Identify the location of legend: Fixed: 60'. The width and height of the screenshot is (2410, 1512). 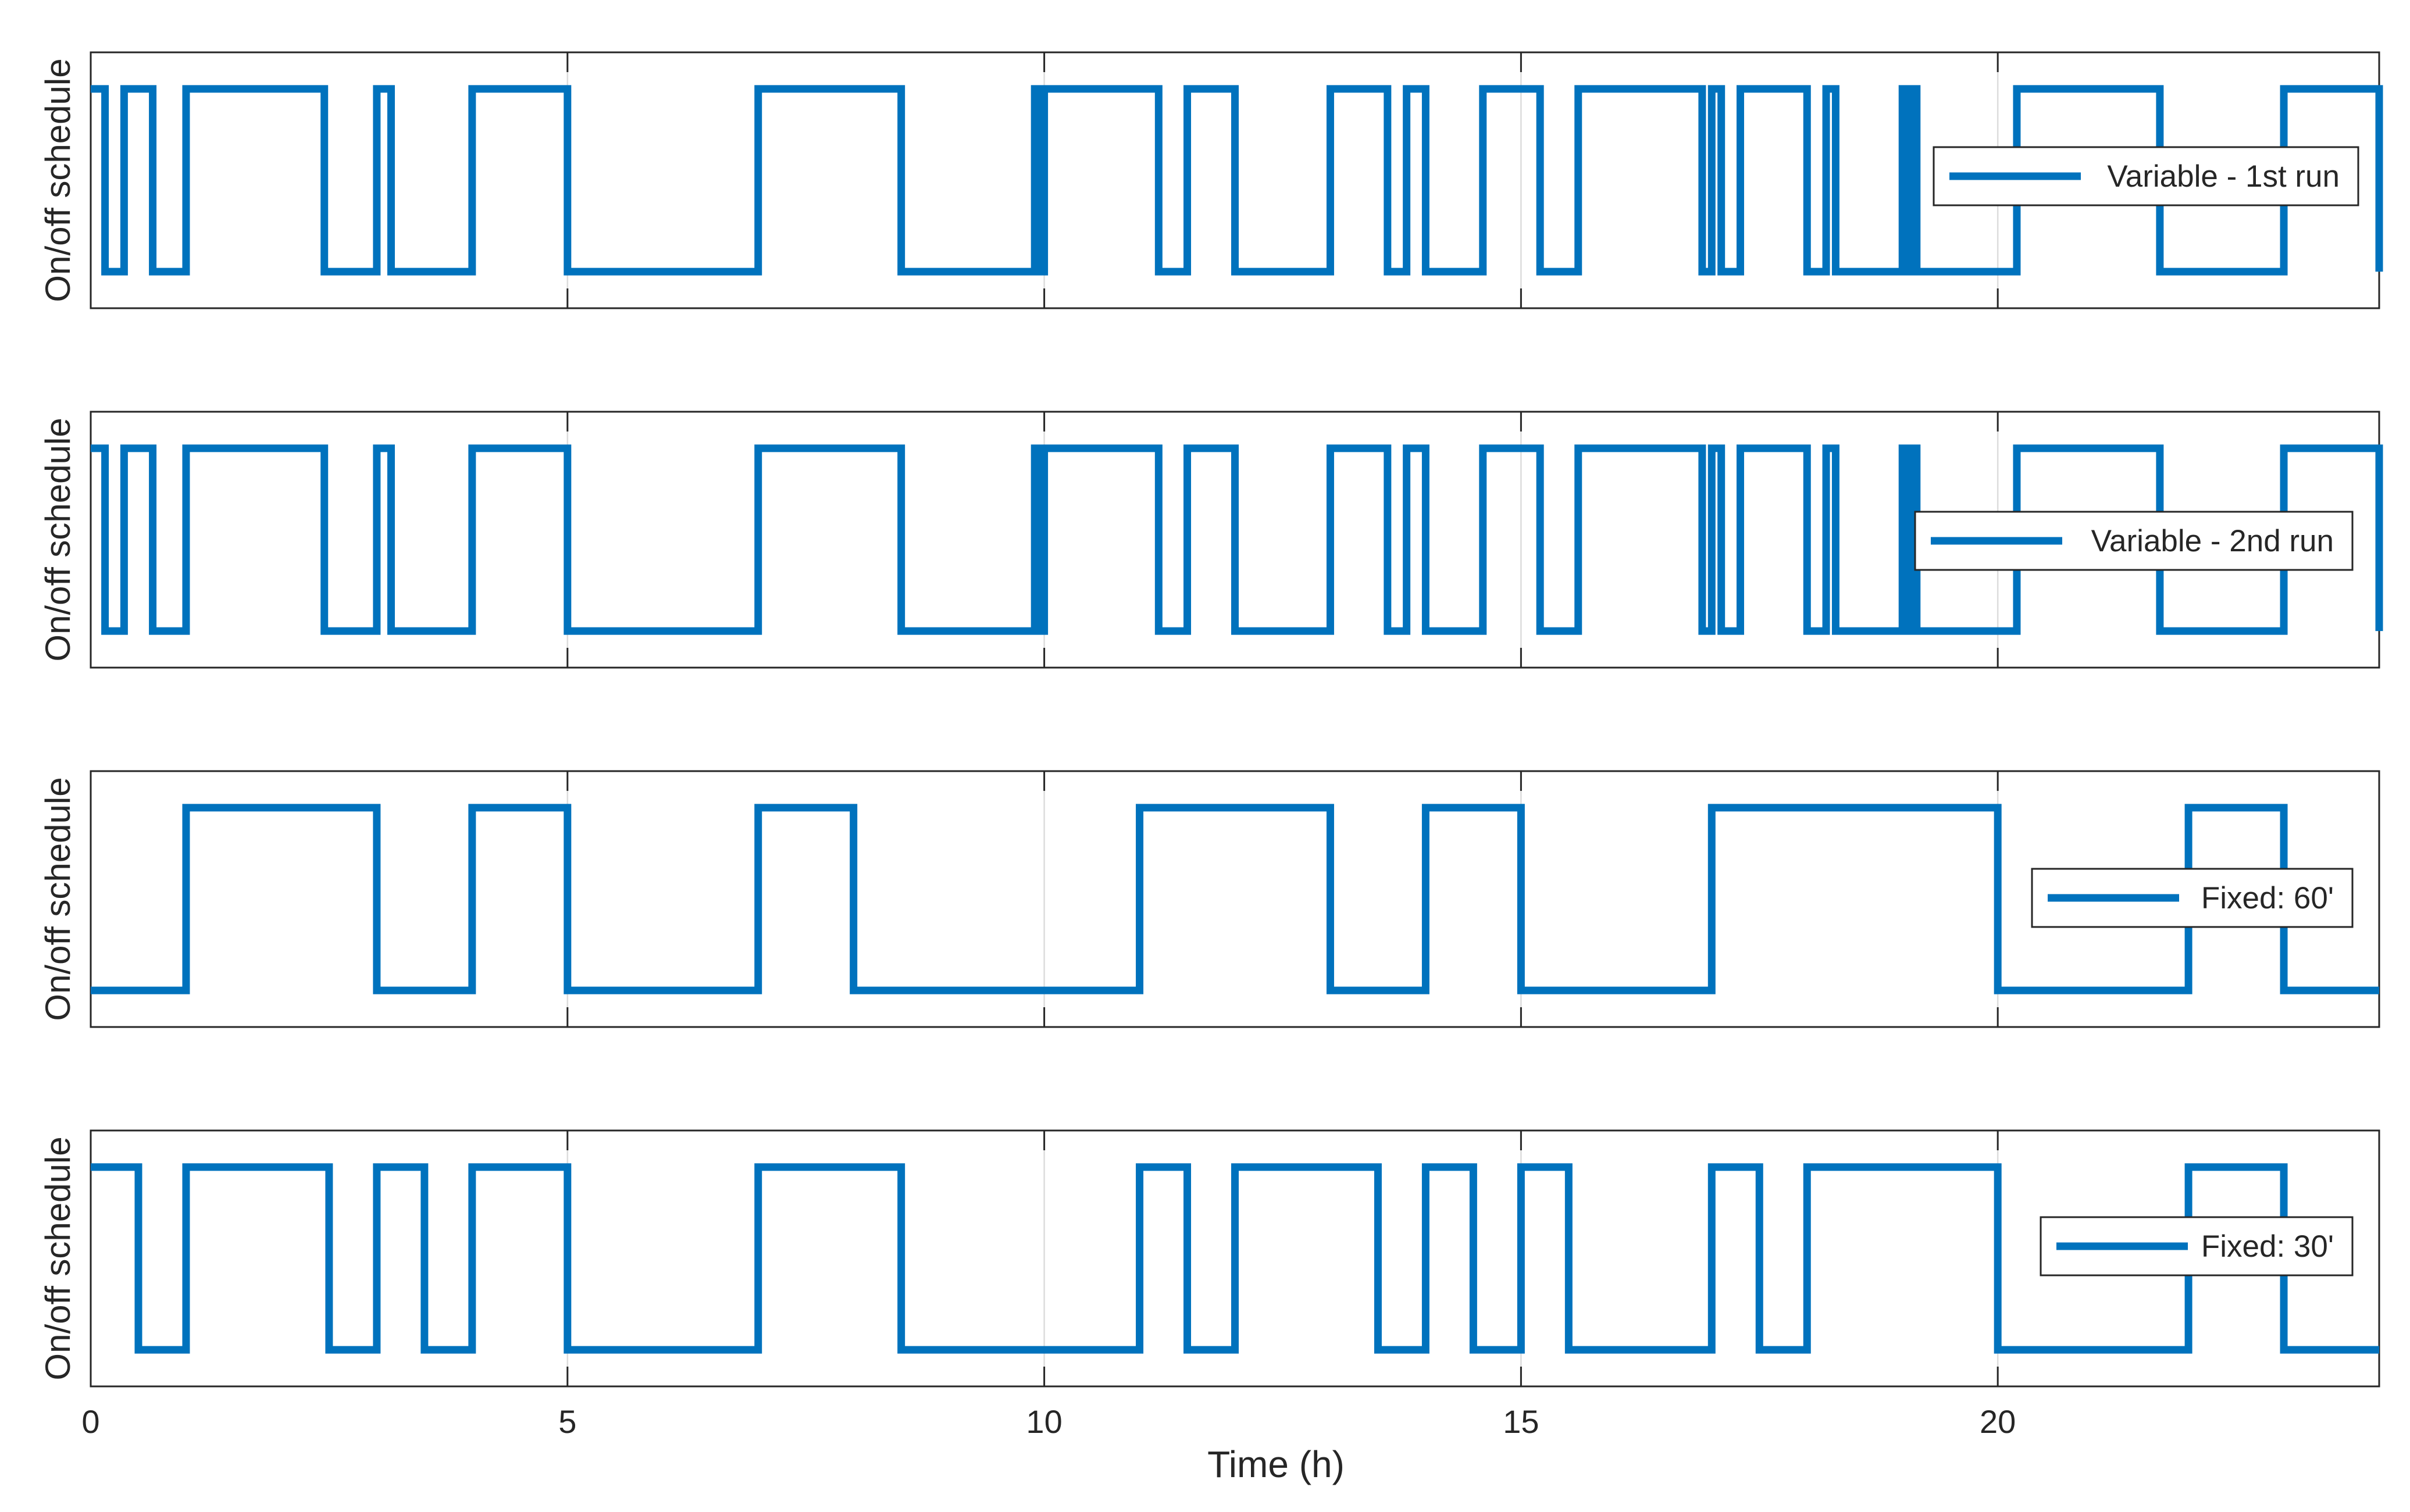
(2192, 898).